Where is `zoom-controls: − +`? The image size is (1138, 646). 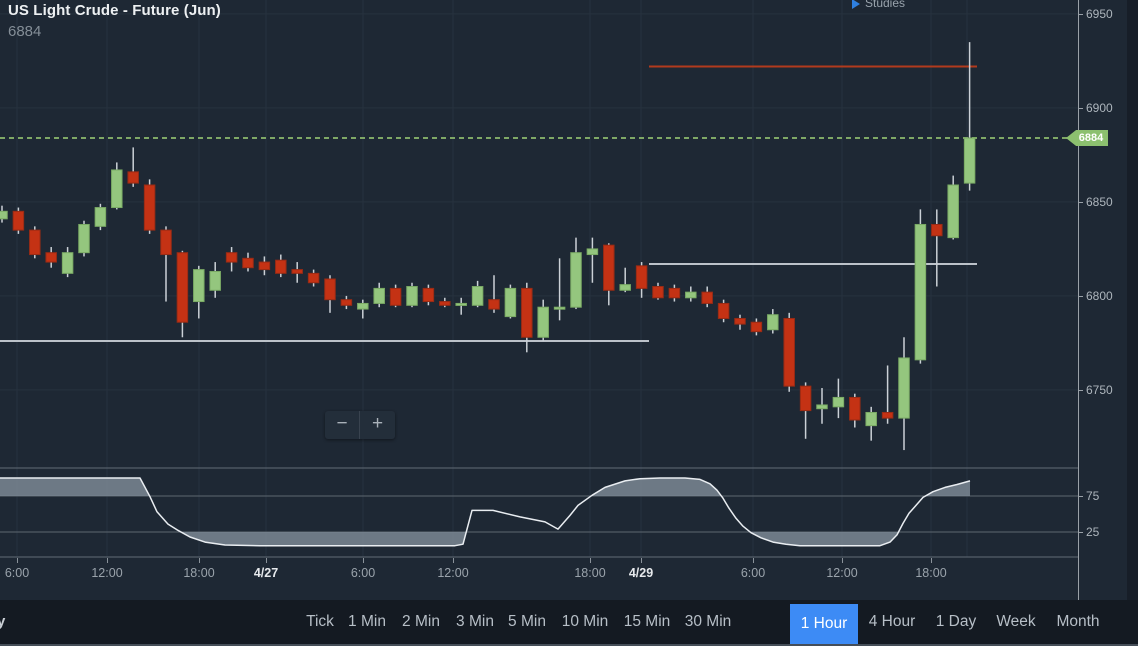
zoom-controls: − + is located at coordinates (360, 425).